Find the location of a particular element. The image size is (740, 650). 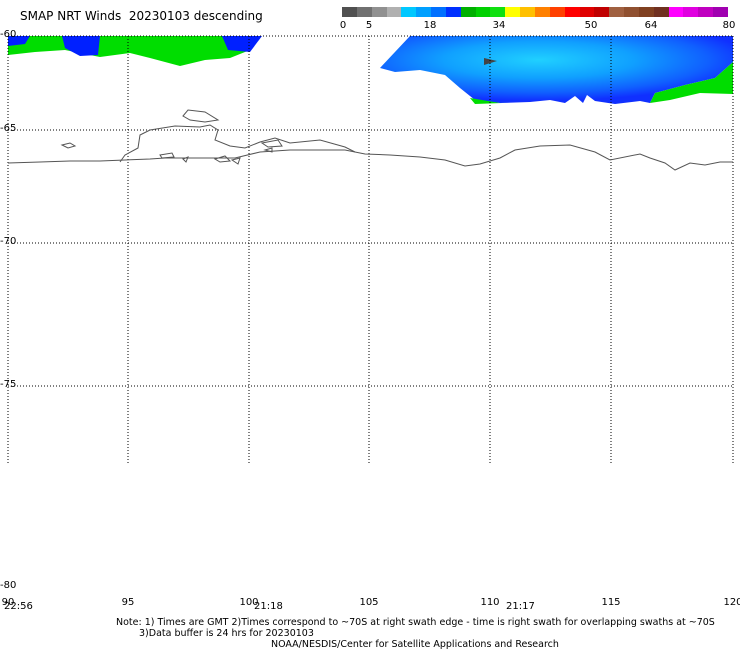

swath-green-right-edge is located at coordinates (691, 82).